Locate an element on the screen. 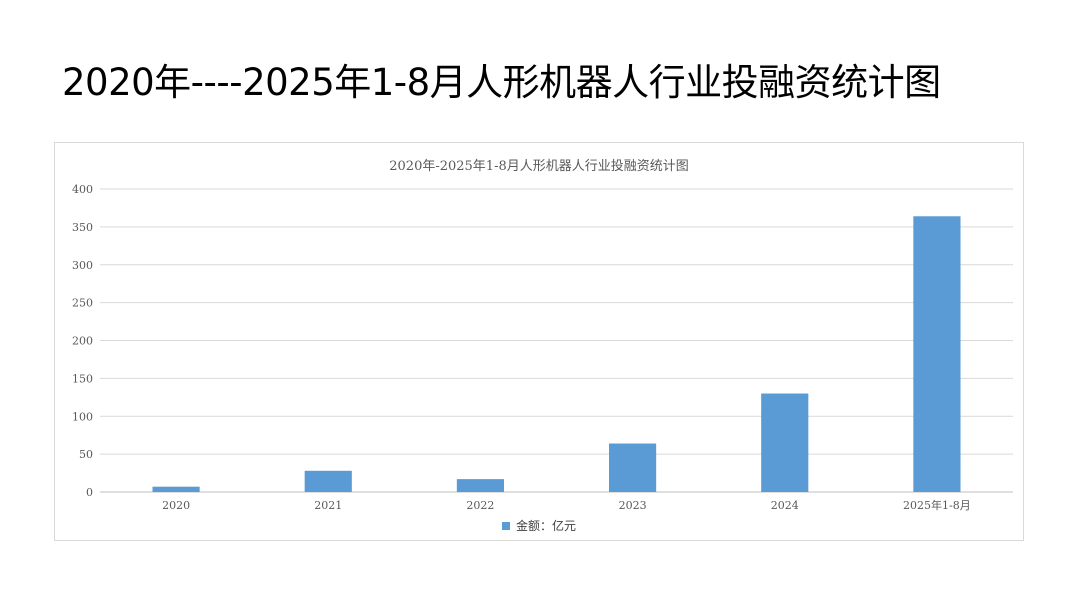  x-tick-label: 2025年1-8月 is located at coordinates (937, 505).